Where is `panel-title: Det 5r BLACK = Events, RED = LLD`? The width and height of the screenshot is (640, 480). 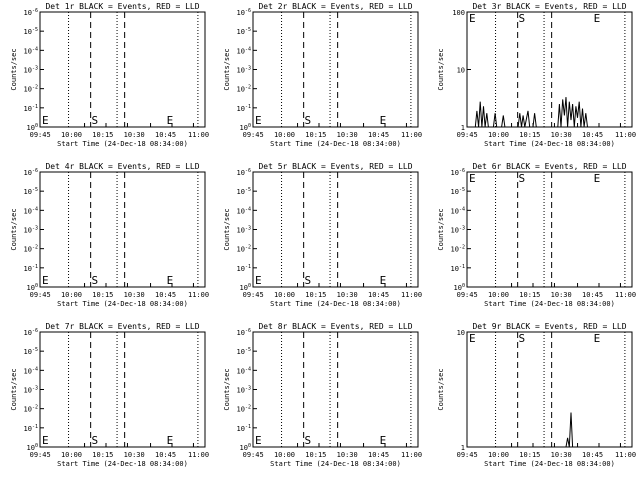
panel-title: Det 5r BLACK = Events, RED = LLD is located at coordinates (335, 166).